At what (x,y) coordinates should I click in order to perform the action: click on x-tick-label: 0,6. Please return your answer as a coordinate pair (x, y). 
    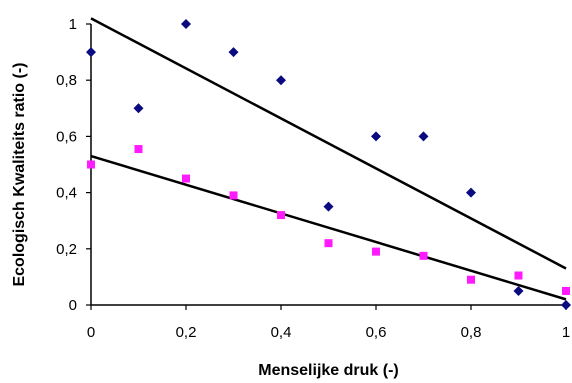
    Looking at the image, I should click on (376, 332).